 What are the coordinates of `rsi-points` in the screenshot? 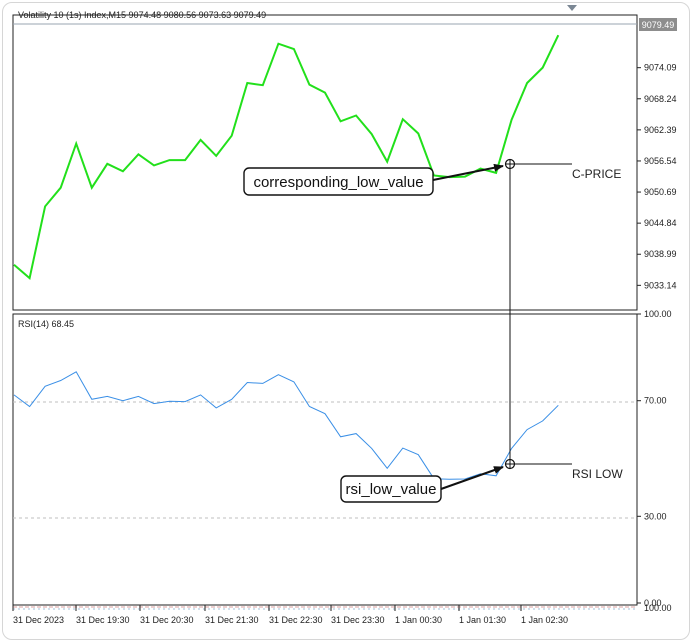 It's located at (286, 425).